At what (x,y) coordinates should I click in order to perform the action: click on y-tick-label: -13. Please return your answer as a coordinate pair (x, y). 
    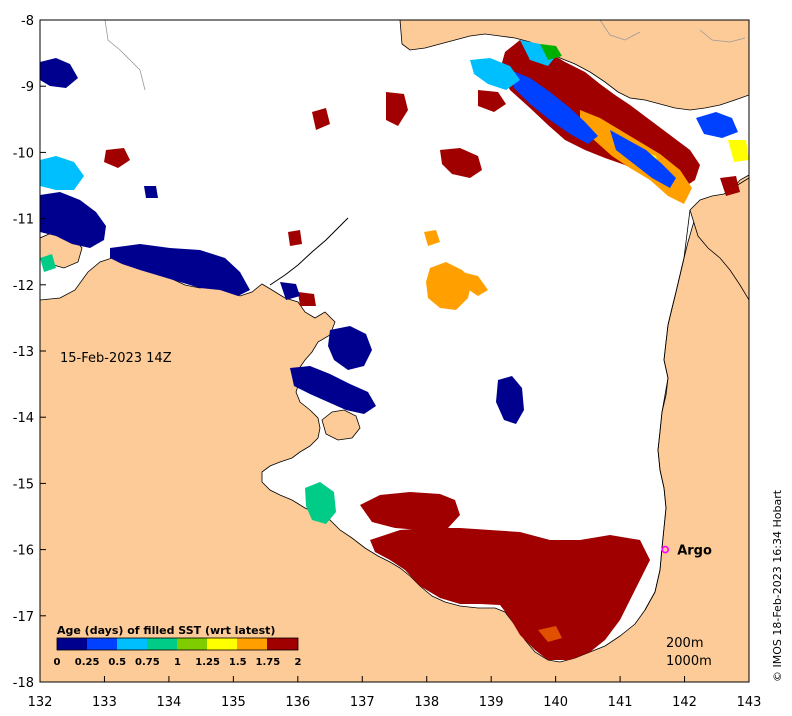
    Looking at the image, I should click on (23, 352).